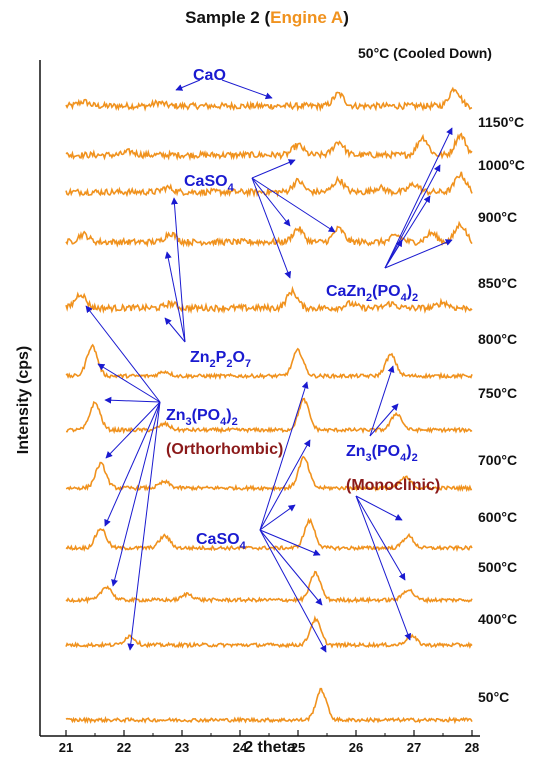 Image resolution: width=534 pixels, height=759 pixels. I want to click on annotation-zn3po42-right: Zn3(PO4)2, so click(382, 453).